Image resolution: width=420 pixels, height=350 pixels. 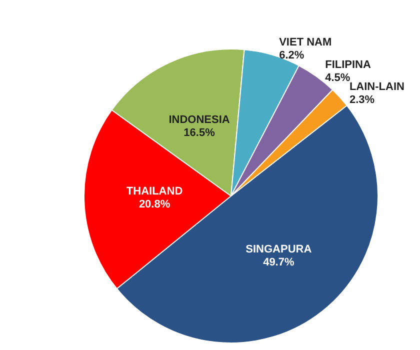 What do you see at coordinates (154, 204) in the screenshot?
I see `data-label: 20.8%` at bounding box center [154, 204].